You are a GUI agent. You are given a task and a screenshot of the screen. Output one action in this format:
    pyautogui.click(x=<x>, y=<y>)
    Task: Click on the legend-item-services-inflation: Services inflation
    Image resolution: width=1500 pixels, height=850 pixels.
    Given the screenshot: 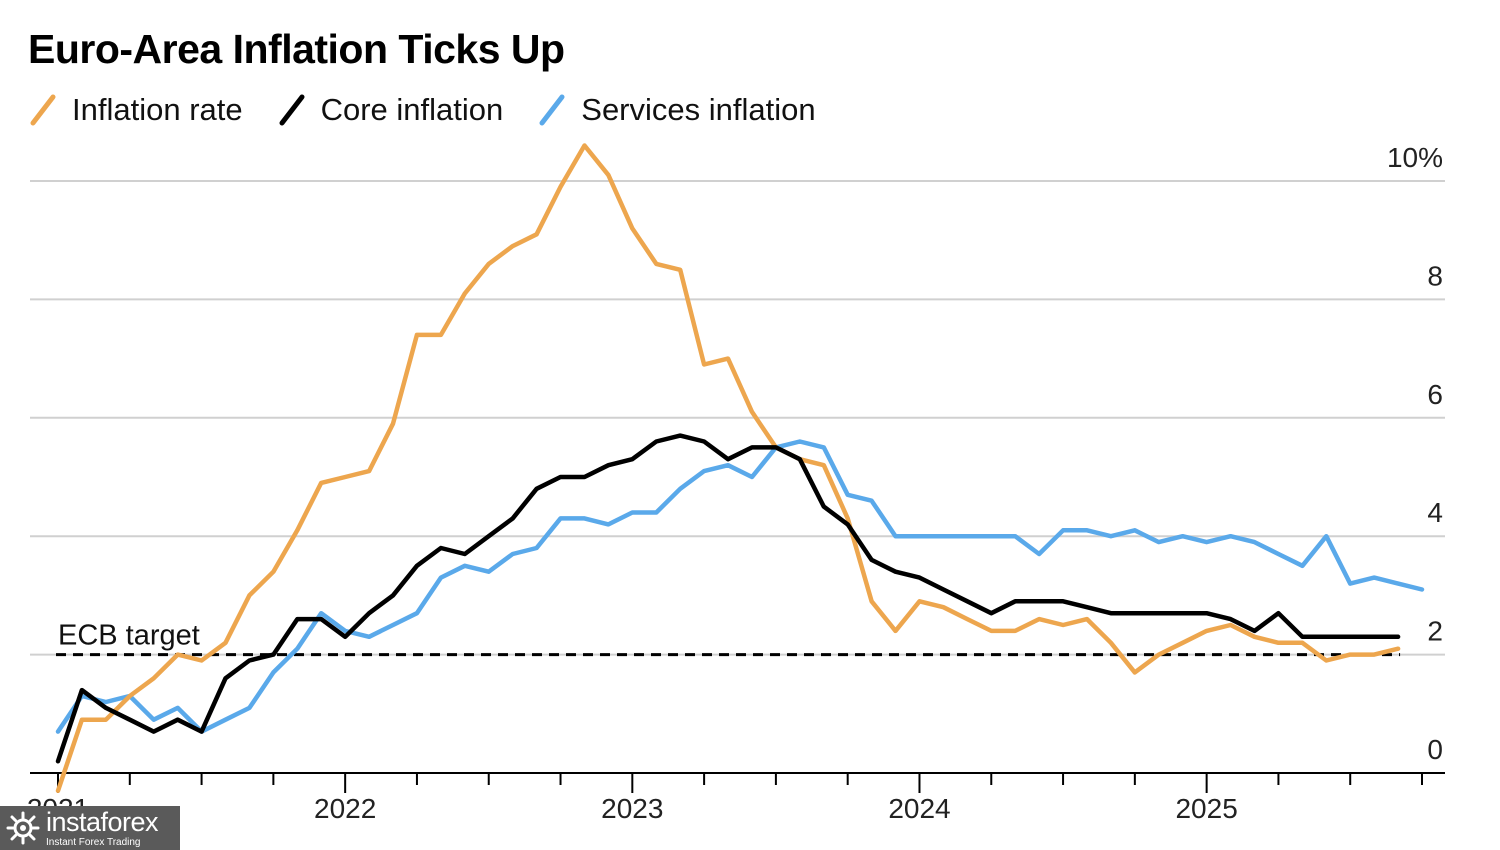 What is the action you would take?
    pyautogui.click(x=676, y=110)
    